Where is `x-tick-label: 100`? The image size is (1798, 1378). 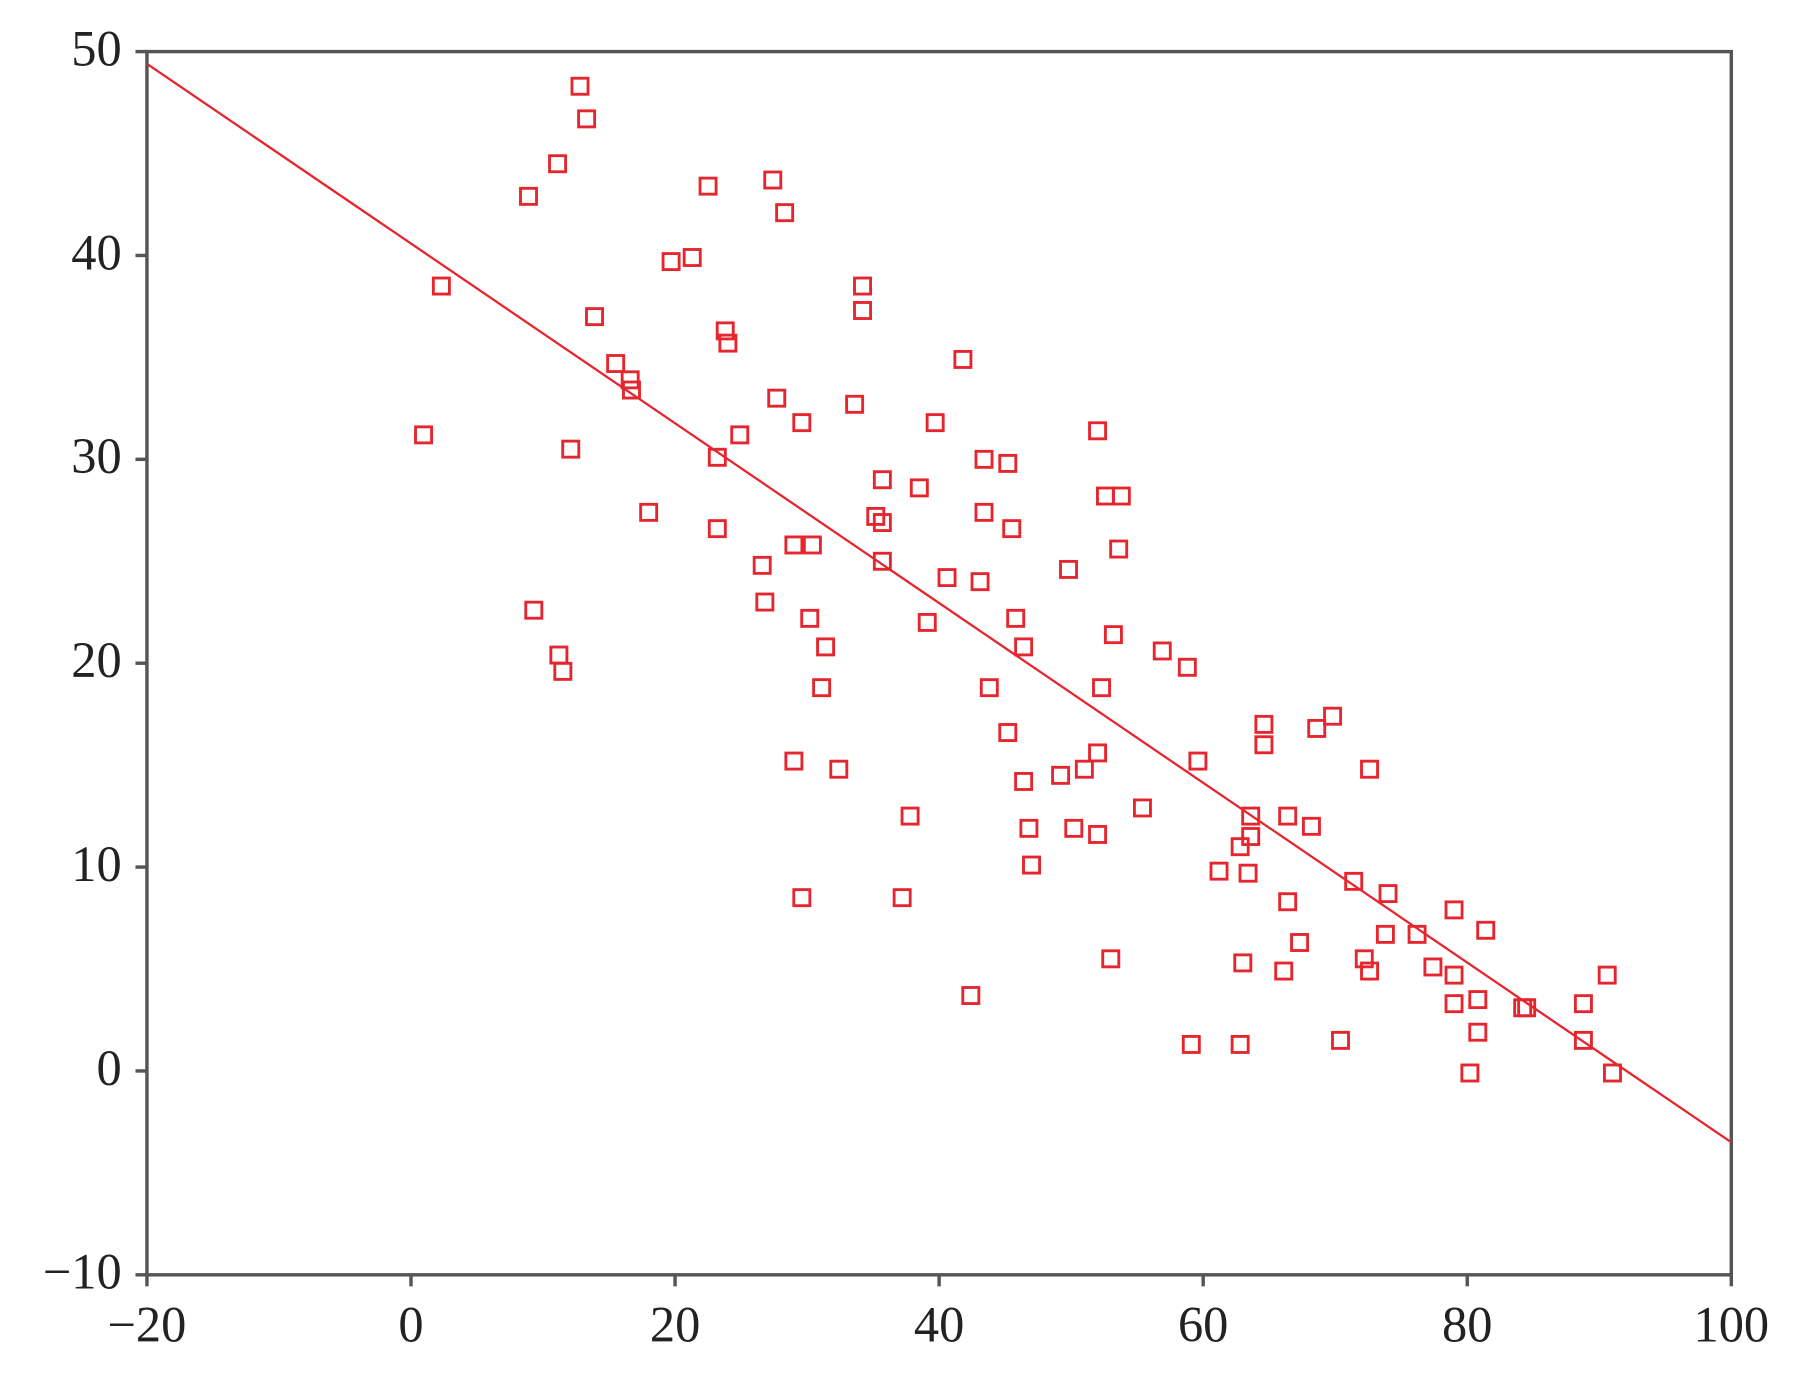 x-tick-label: 100 is located at coordinates (1731, 1324).